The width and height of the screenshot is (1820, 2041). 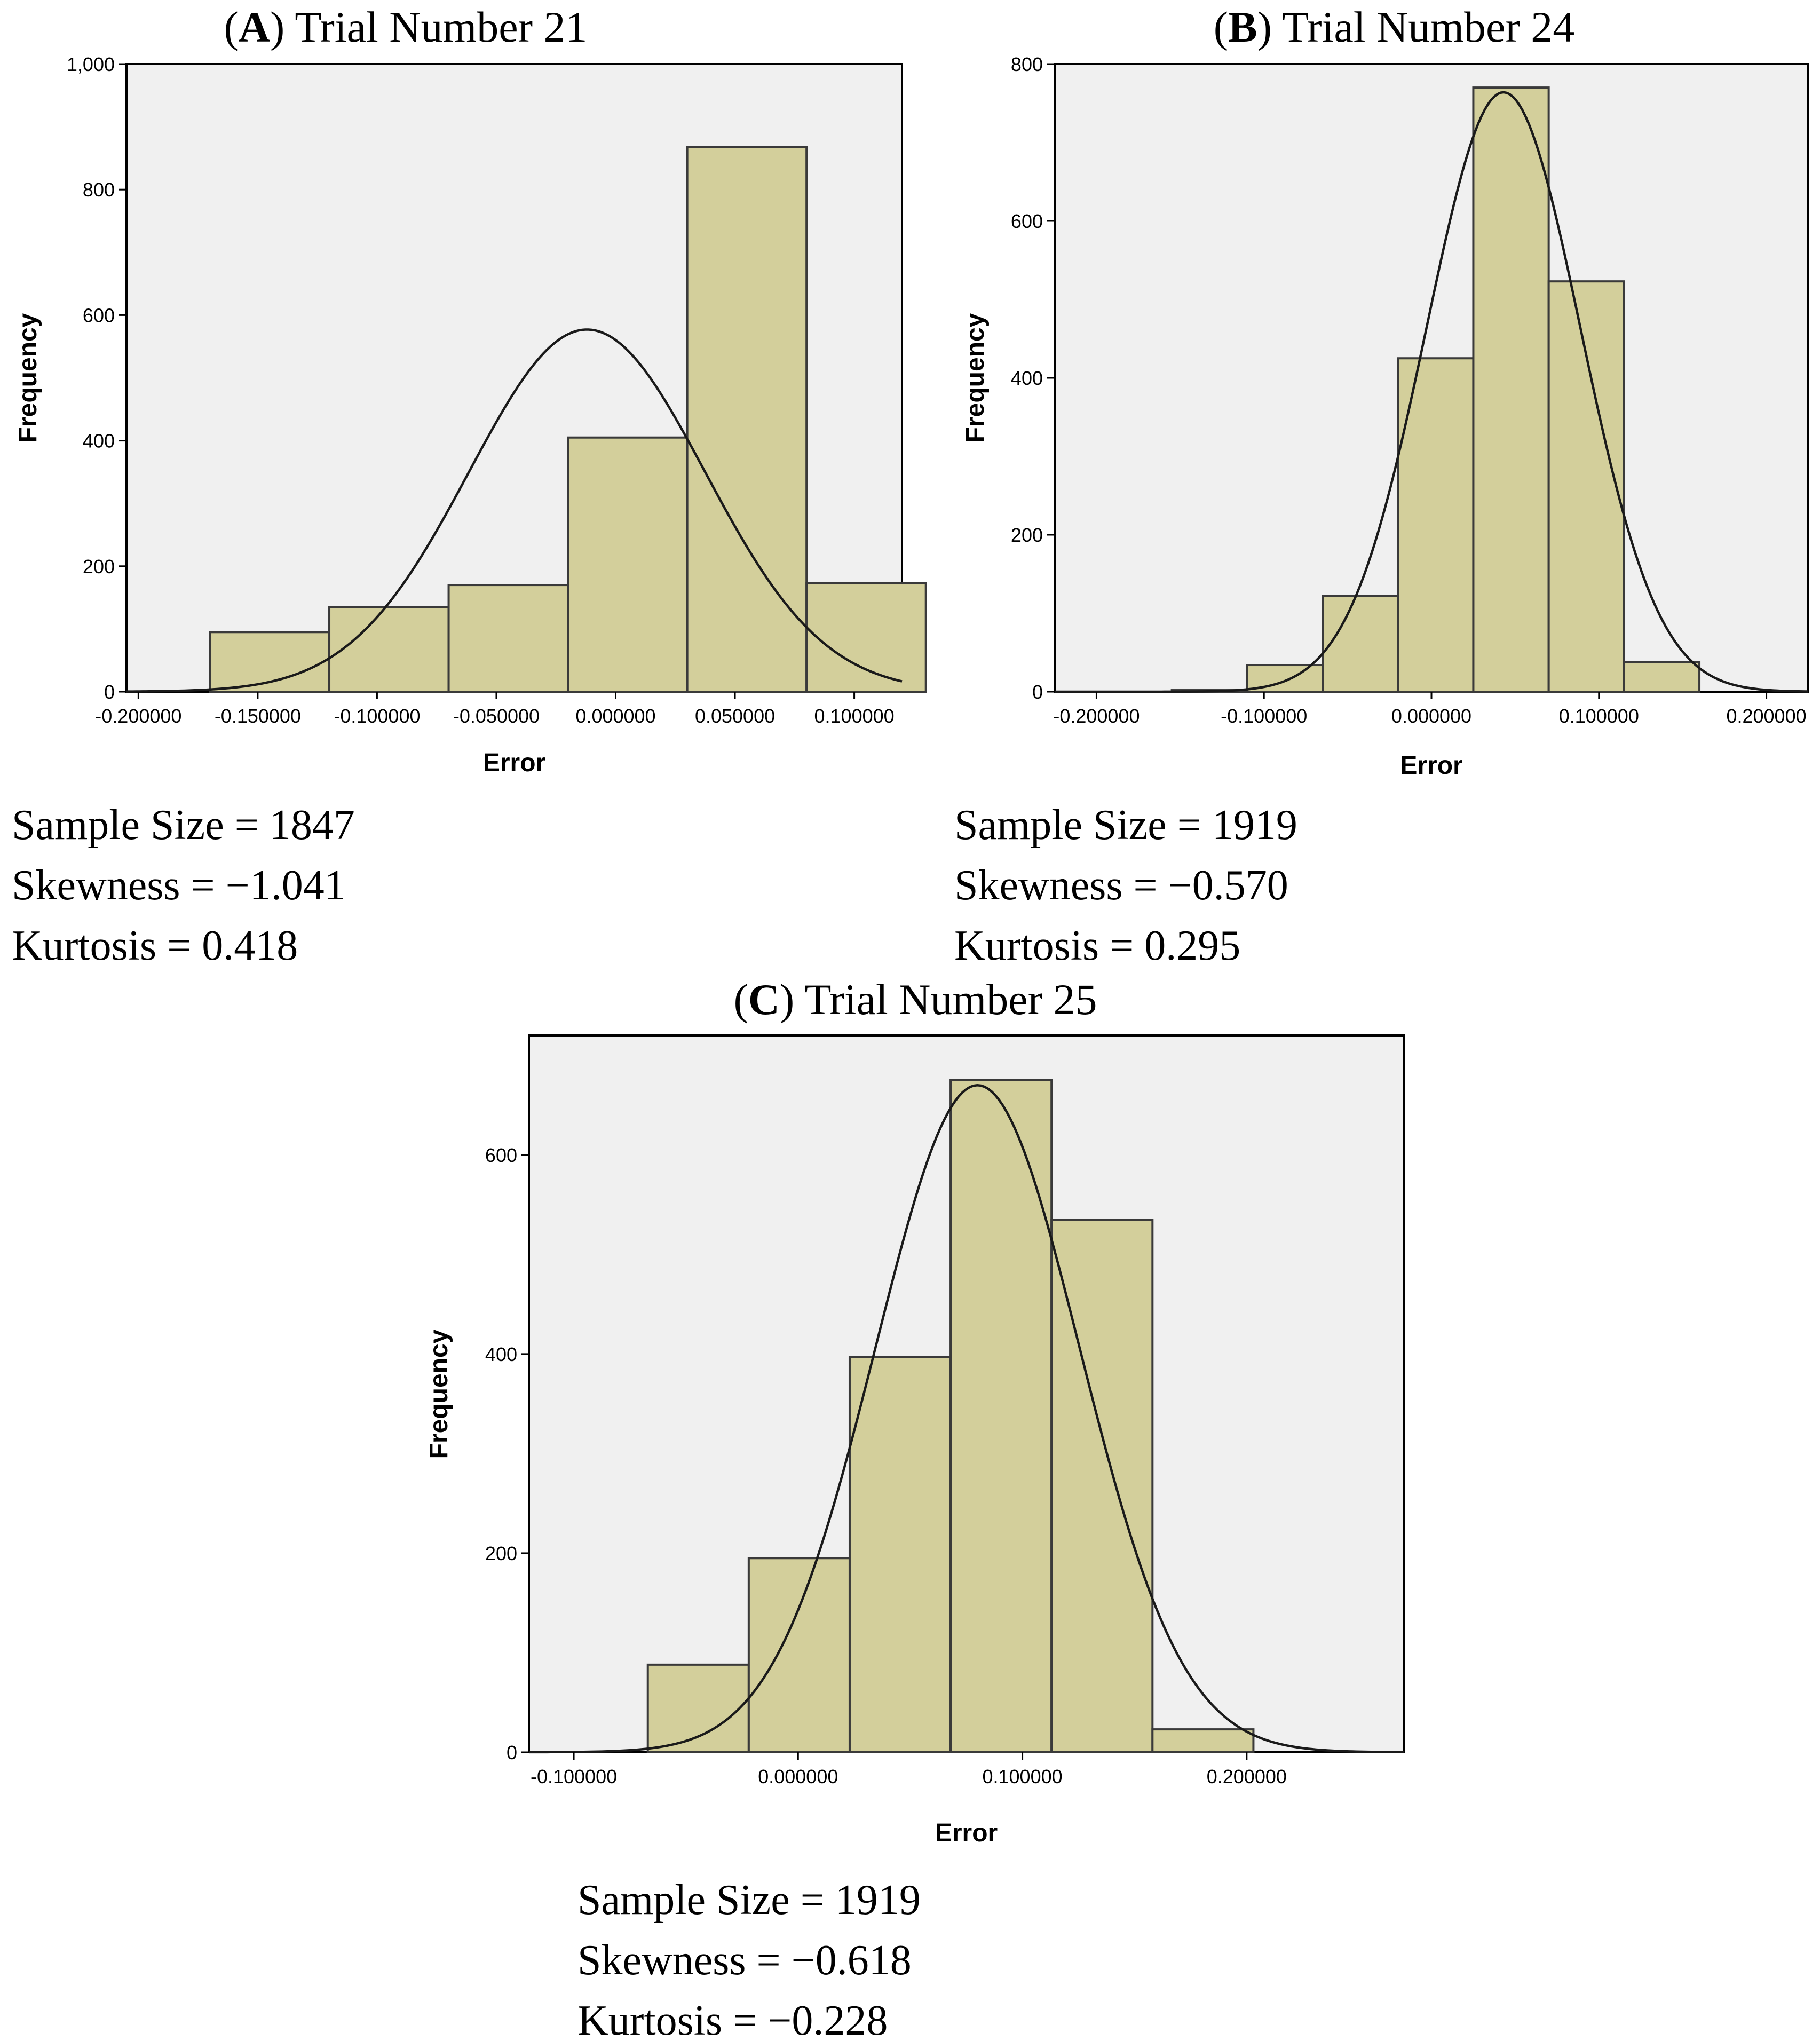 What do you see at coordinates (514, 763) in the screenshot?
I see `panel-a-x-axis-label: Error` at bounding box center [514, 763].